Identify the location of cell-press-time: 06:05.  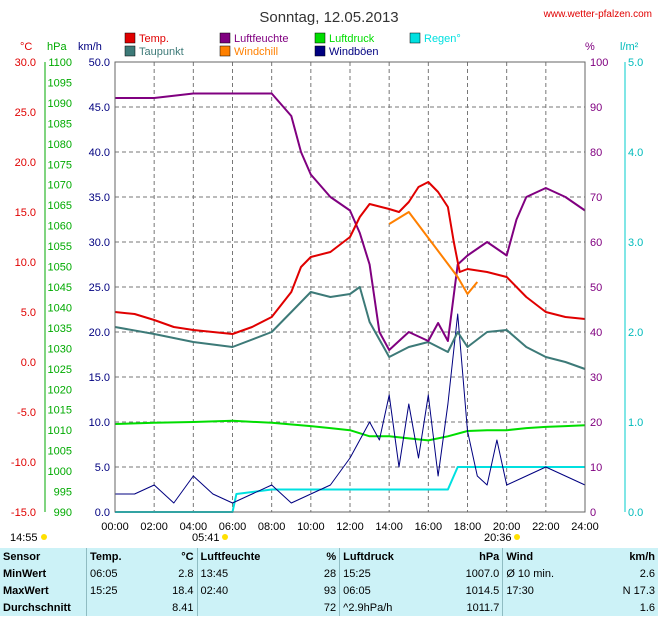
(387, 590).